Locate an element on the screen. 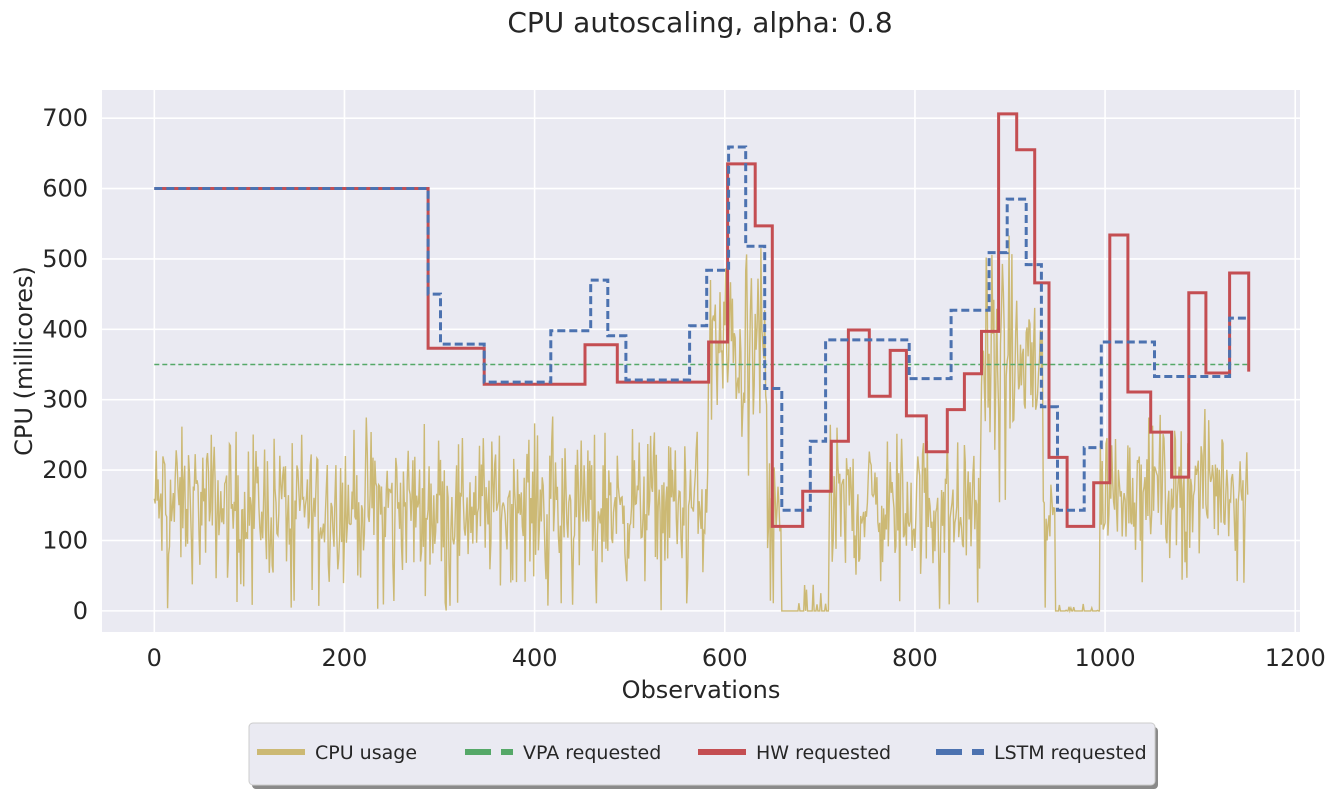 Image resolution: width=1333 pixels, height=796 pixels. x-tick-label: 1000 is located at coordinates (1105, 658).